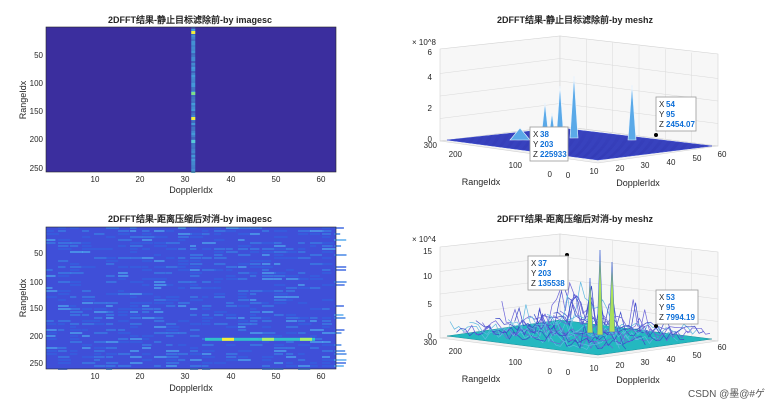 This screenshot has height=409, width=773. Describe the element at coordinates (675, 116) in the screenshot. I see `surface-1-datatip-2: X 54 Y 95 Z 2454.07` at that location.